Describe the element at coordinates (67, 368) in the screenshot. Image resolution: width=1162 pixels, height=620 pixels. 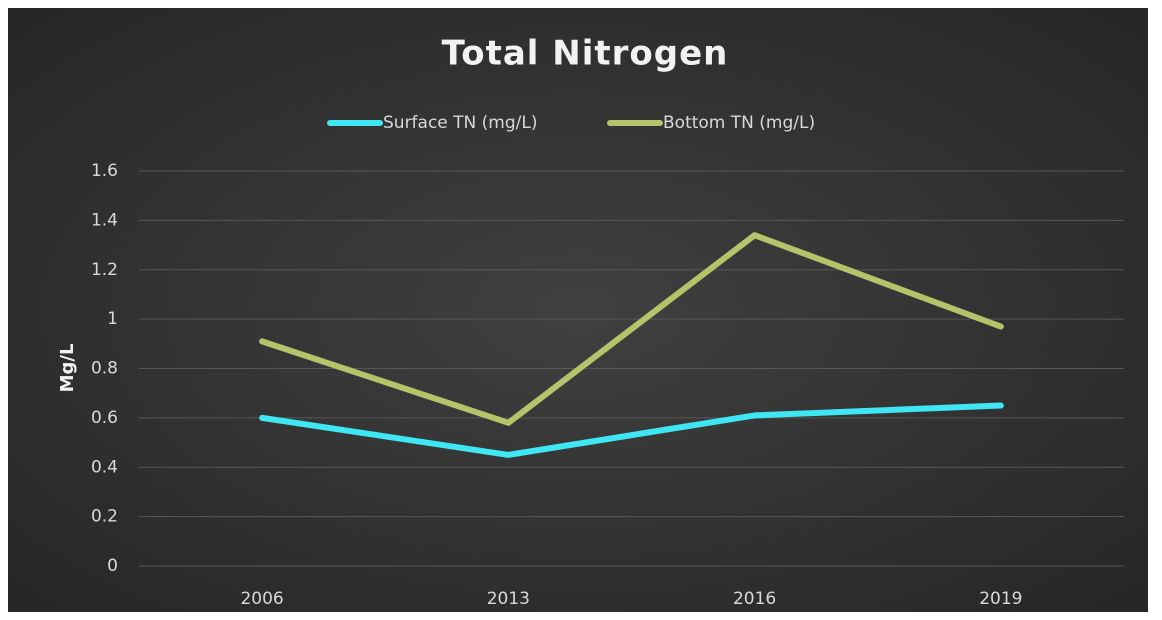
I see `y-axis-label: Mg/L` at that location.